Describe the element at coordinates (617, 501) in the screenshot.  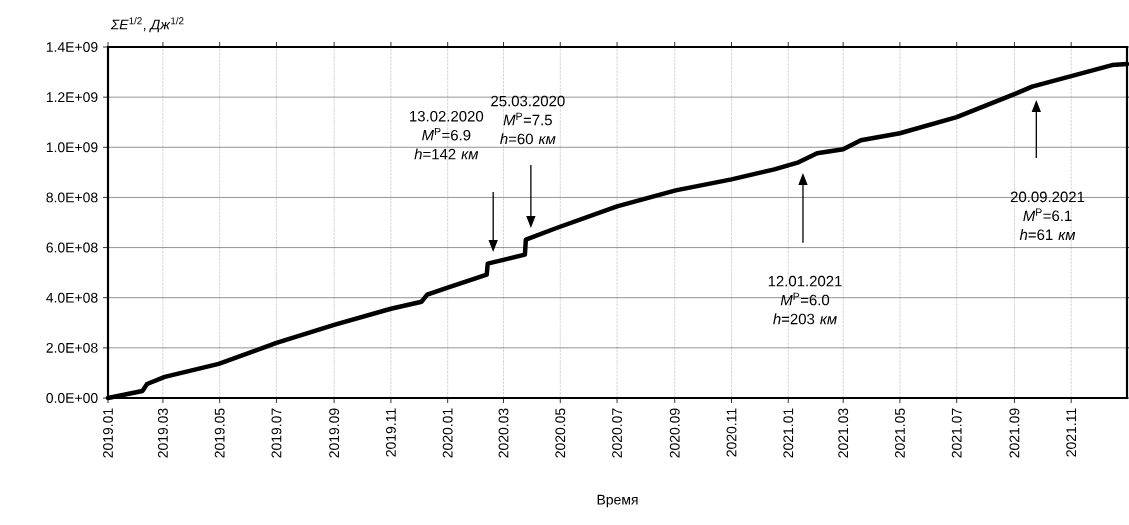
I see `x-axis-title: Время` at that location.